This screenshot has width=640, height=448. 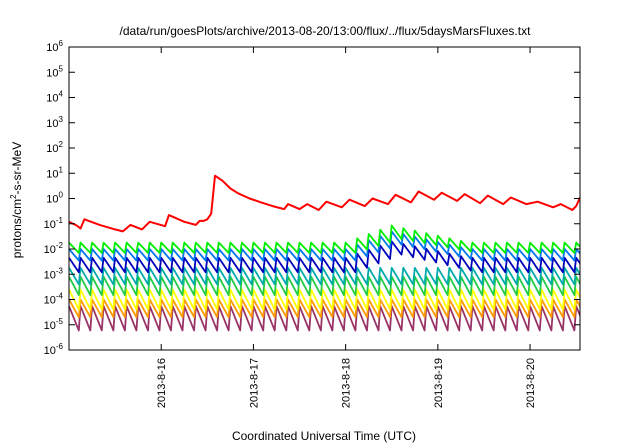 I want to click on y-axis-label-sup: 2, so click(x=13, y=196).